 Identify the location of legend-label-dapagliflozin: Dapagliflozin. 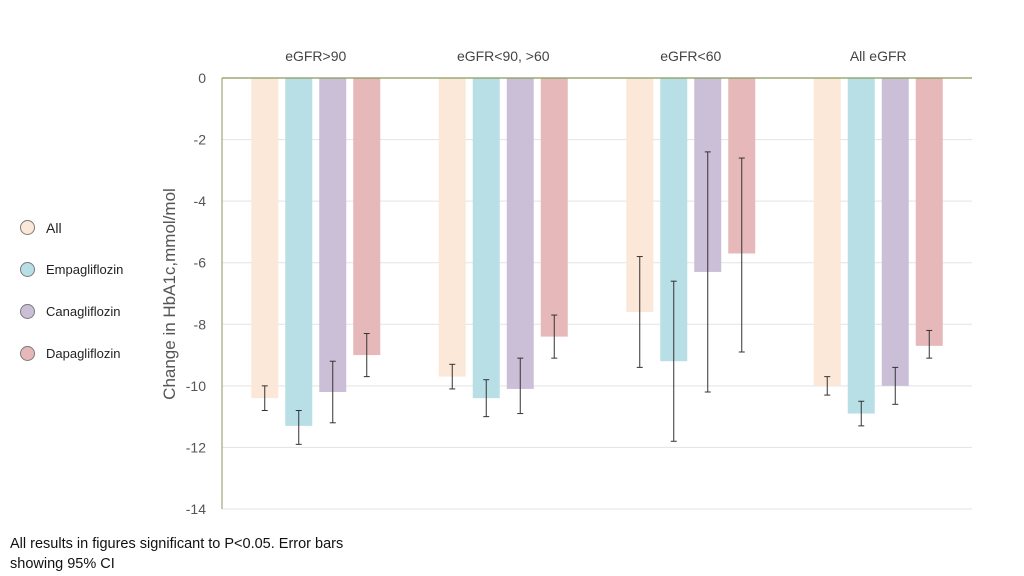
(83, 353).